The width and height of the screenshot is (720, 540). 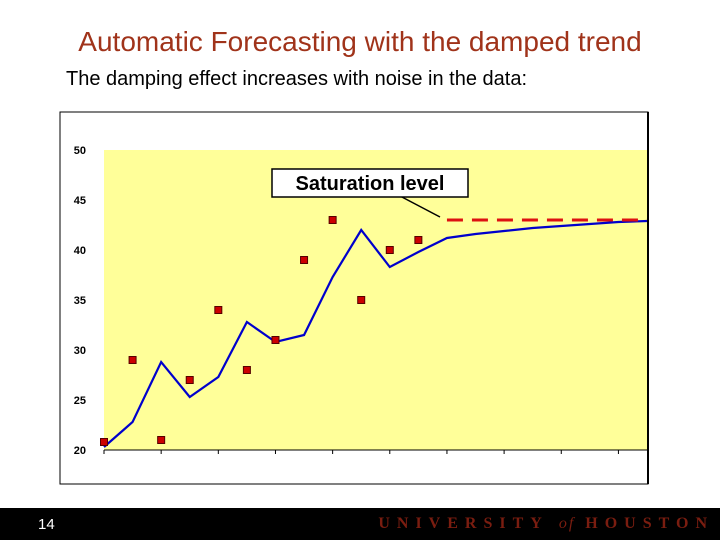 I want to click on y-tick-label: 30, so click(x=80, y=351).